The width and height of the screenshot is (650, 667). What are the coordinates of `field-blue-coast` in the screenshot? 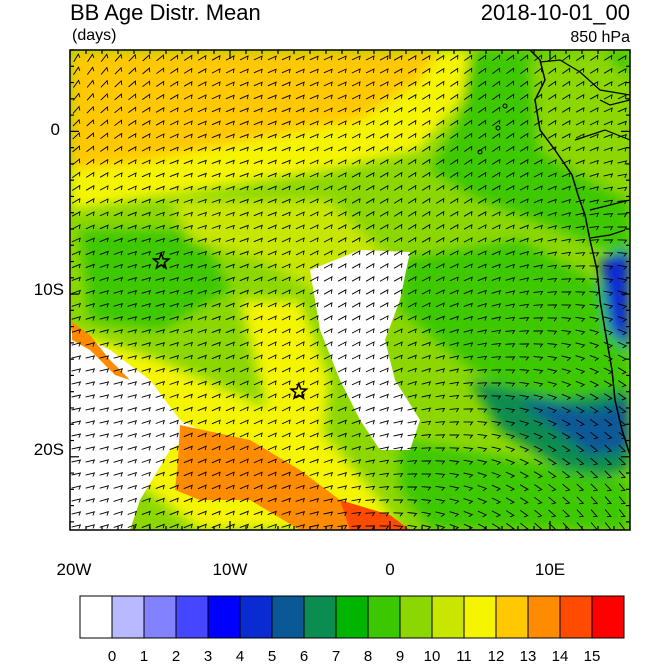 It's located at (615, 300).